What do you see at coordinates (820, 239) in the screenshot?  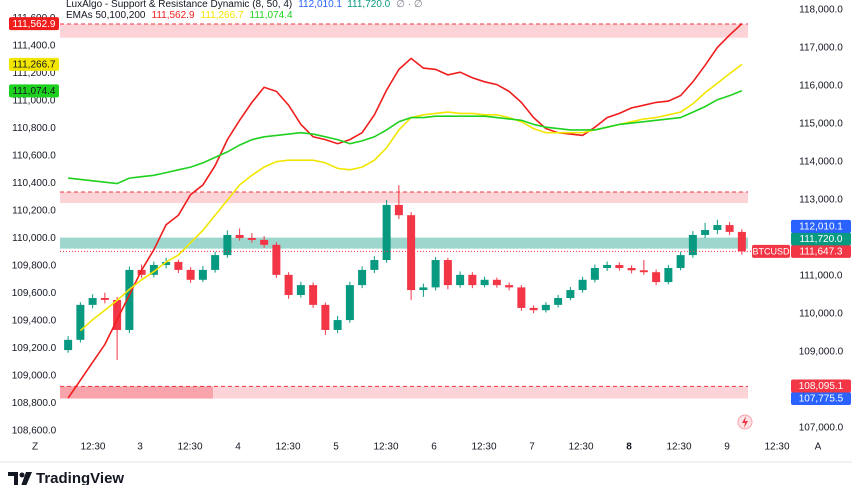 I see `price-tag-label: 111,720.0` at bounding box center [820, 239].